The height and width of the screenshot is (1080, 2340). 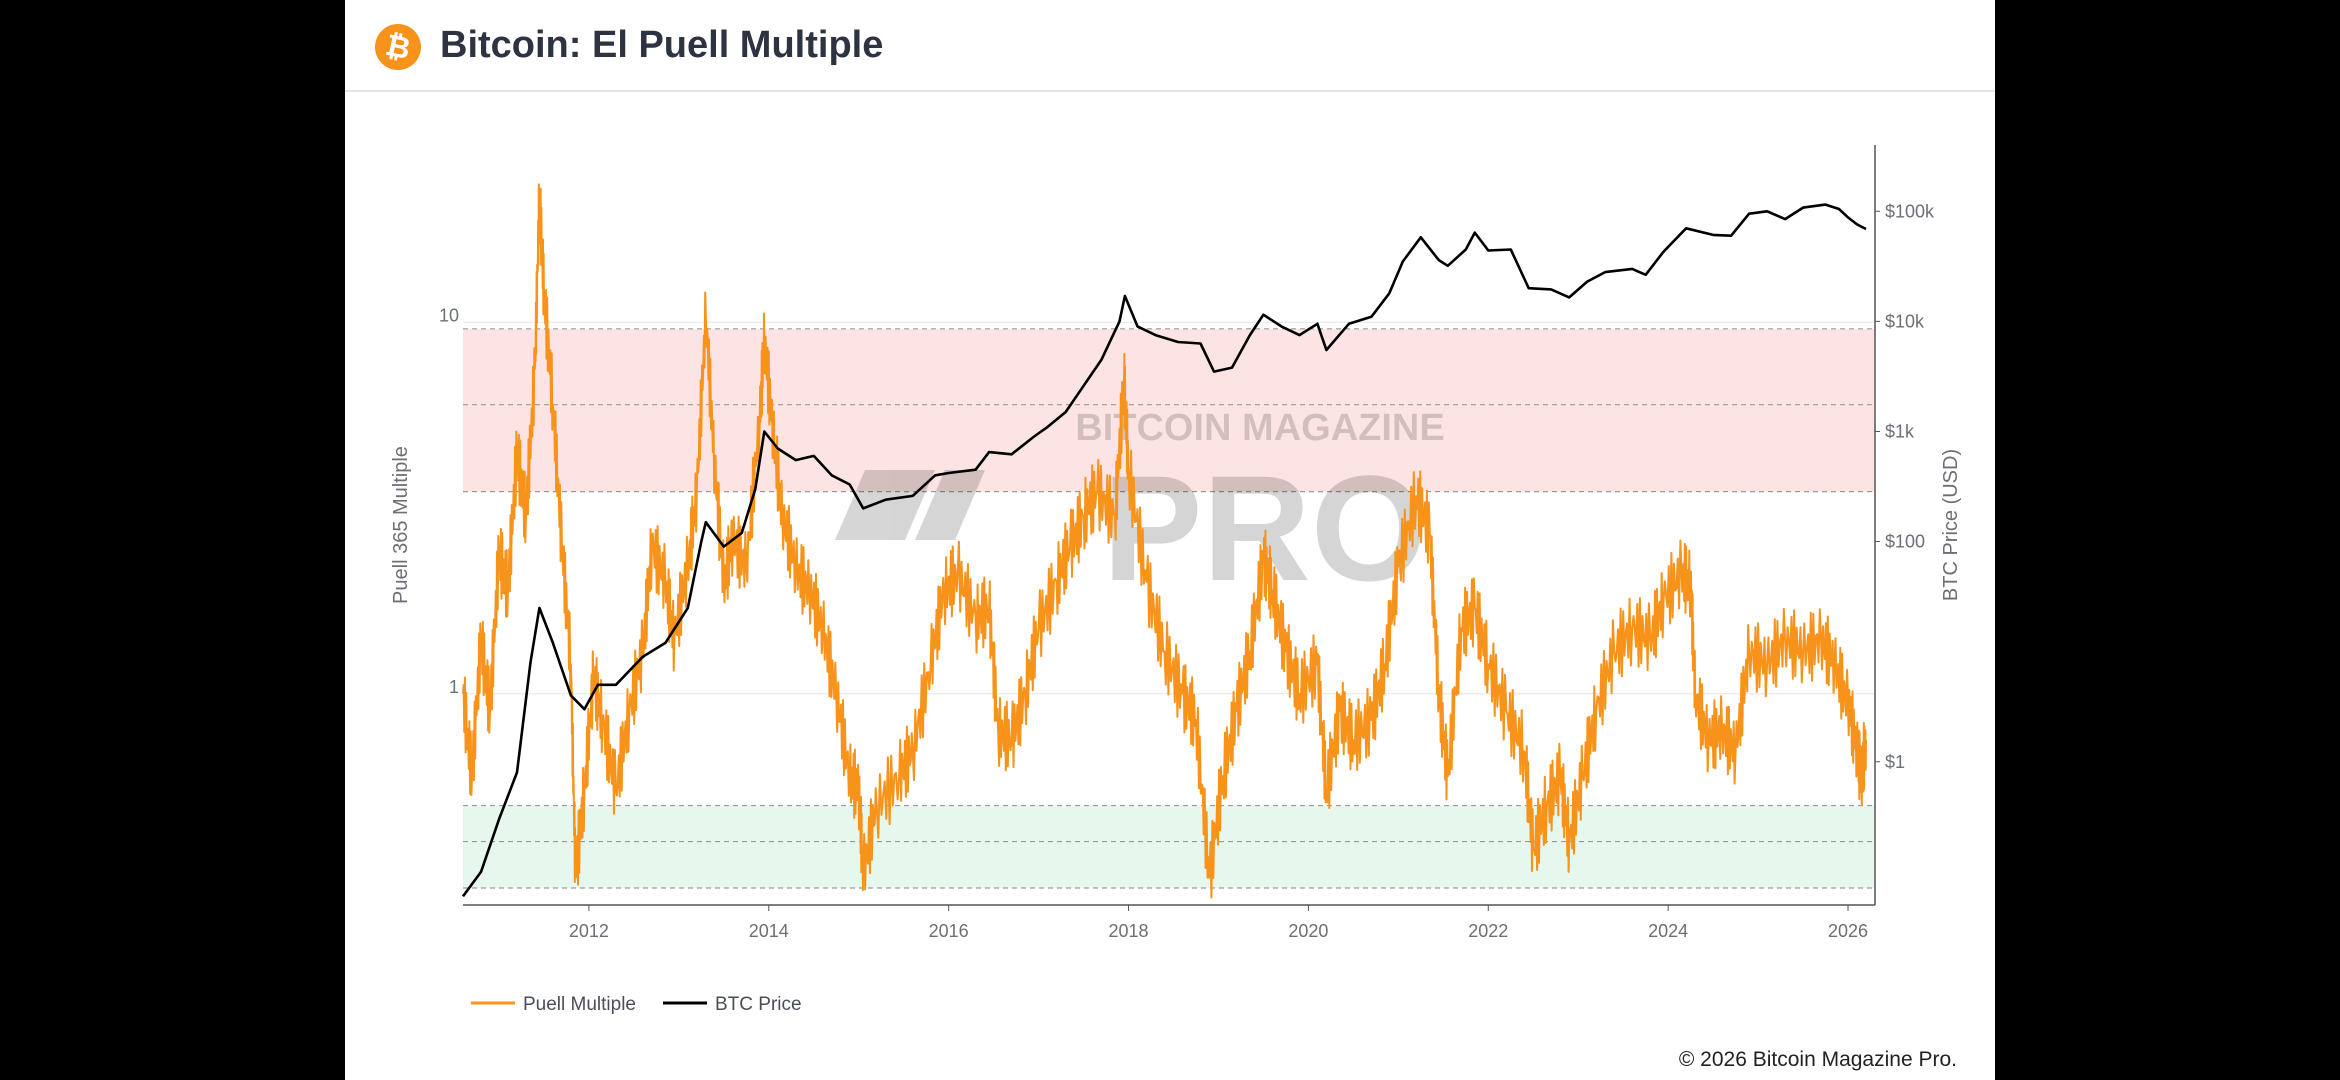 I want to click on y-left-tick-label: 1, so click(x=454, y=687).